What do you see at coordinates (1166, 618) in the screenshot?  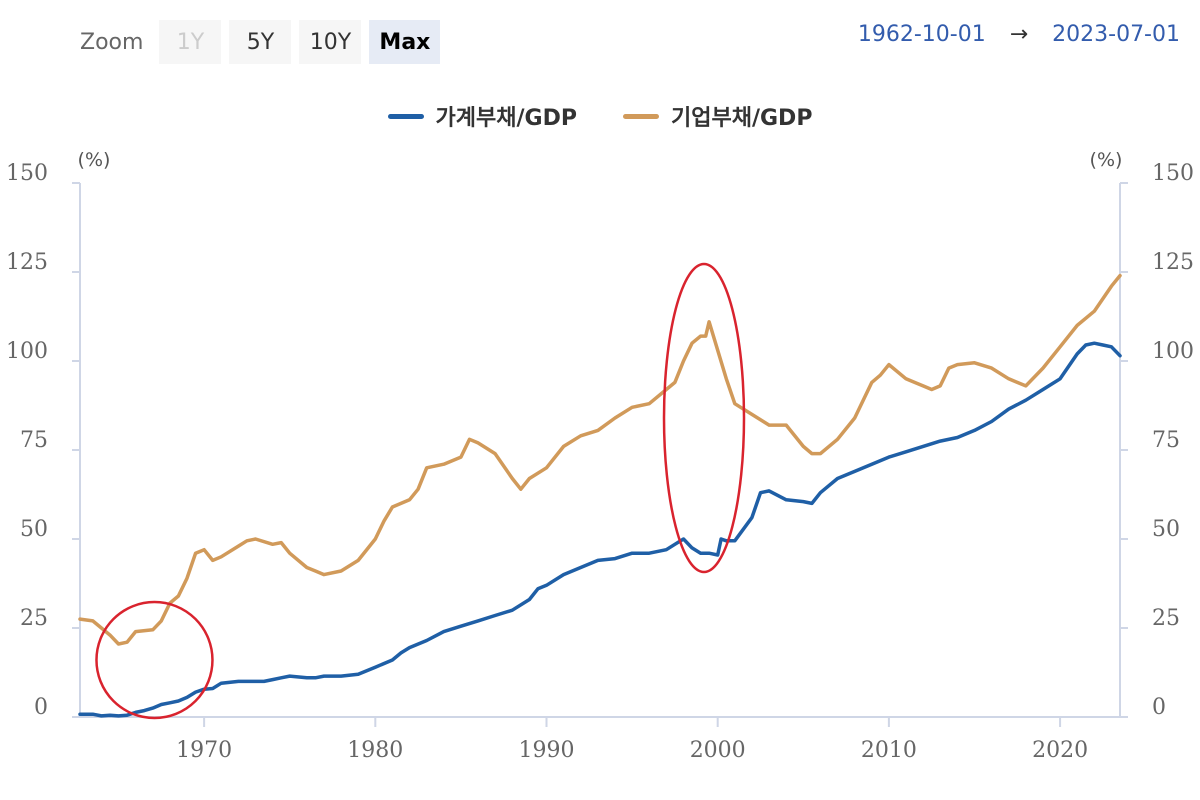 I see `y-tick-right-25: 25` at bounding box center [1166, 618].